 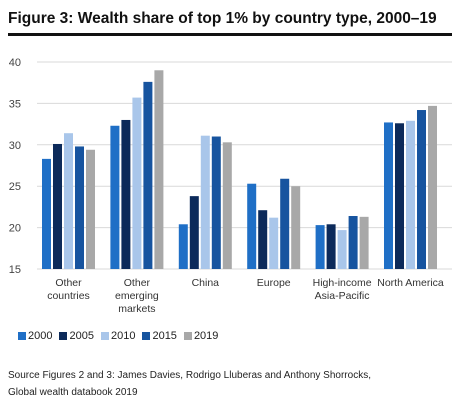 I want to click on category-label-line: Europe, so click(x=274, y=283).